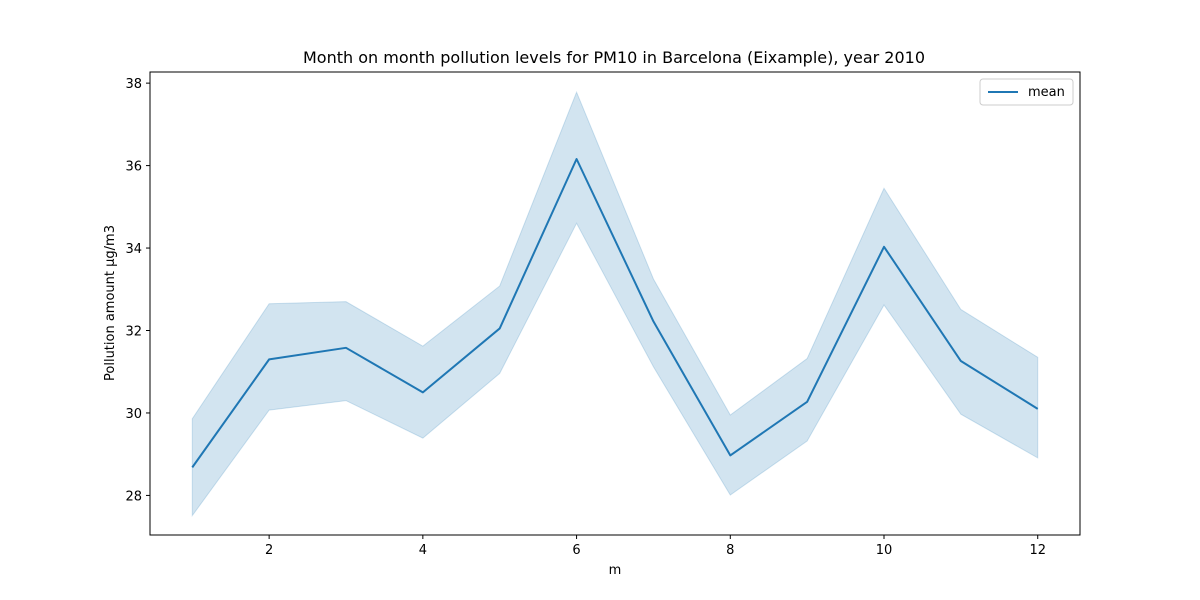 Image resolution: width=1200 pixels, height=600 pixels. Describe the element at coordinates (884, 550) in the screenshot. I see `x-tick-label: 10` at that location.